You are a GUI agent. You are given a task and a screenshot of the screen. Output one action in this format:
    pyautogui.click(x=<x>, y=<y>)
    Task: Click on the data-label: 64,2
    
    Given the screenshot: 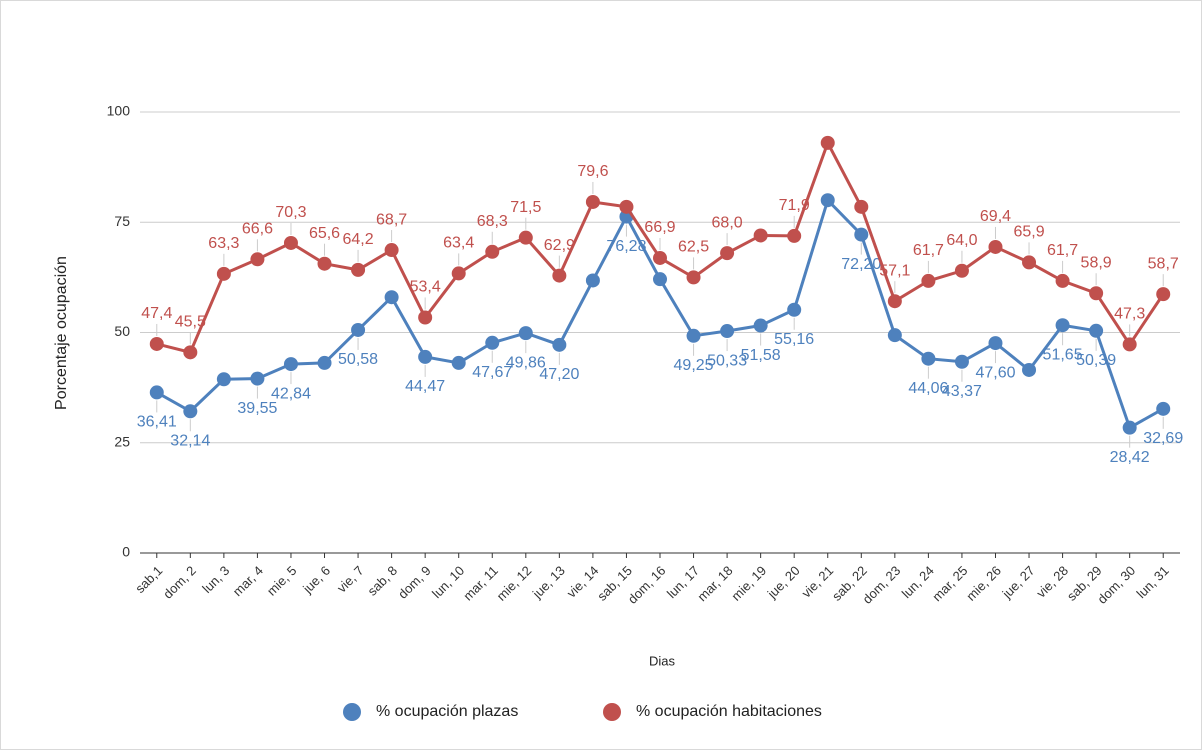 What is the action you would take?
    pyautogui.click(x=357, y=239)
    